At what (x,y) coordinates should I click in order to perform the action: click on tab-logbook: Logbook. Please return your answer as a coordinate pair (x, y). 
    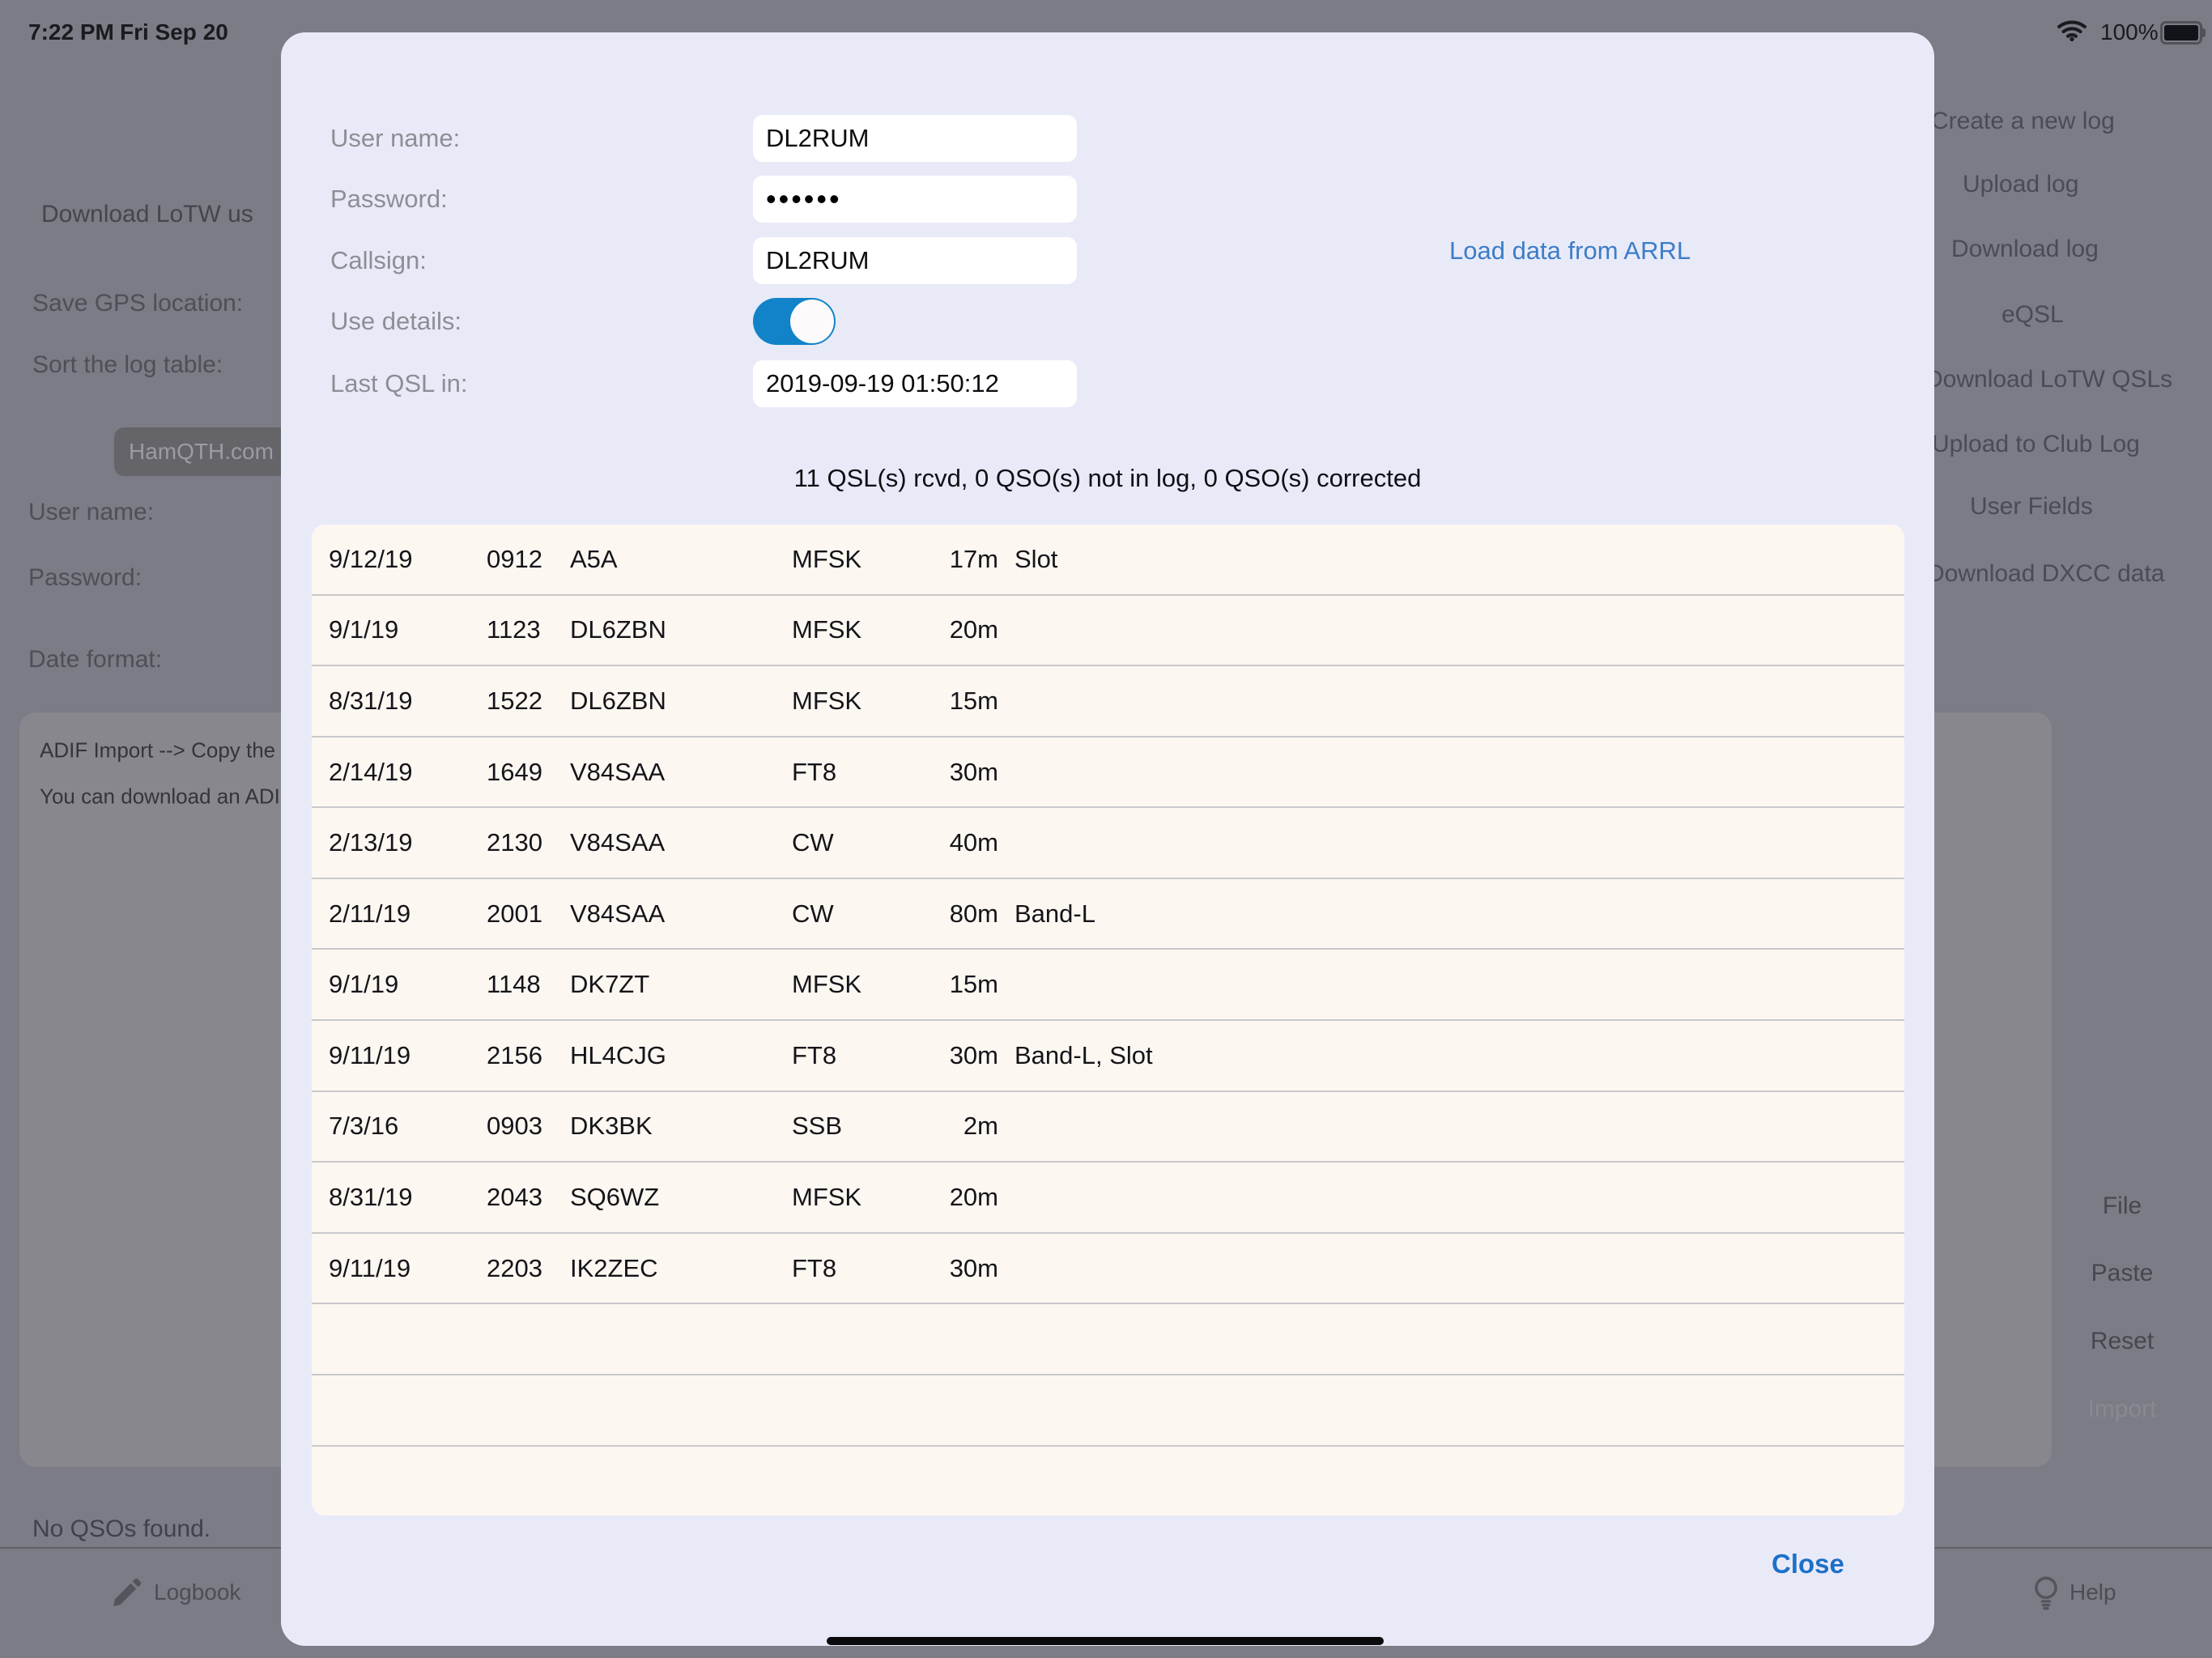
    Looking at the image, I should click on (198, 1592).